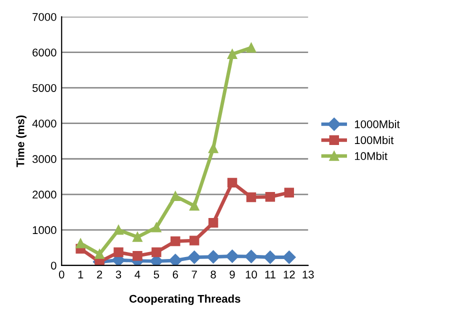  Describe the element at coordinates (213, 274) in the screenshot. I see `x-tick-label: 8` at that location.